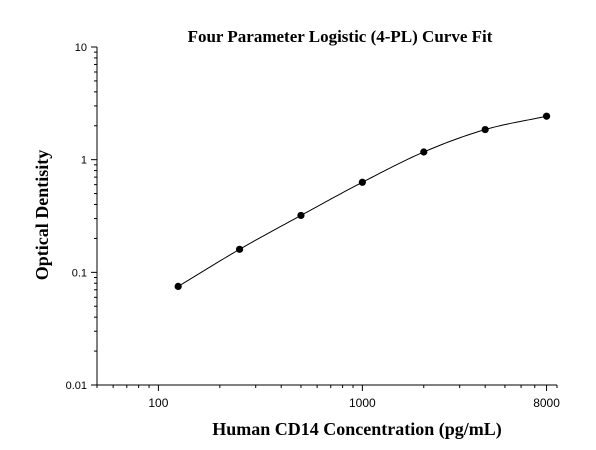 The height and width of the screenshot is (450, 596). Describe the element at coordinates (340, 36) in the screenshot. I see `chart-title: Four Parameter Logistic (4-PL) Curve Fit` at that location.